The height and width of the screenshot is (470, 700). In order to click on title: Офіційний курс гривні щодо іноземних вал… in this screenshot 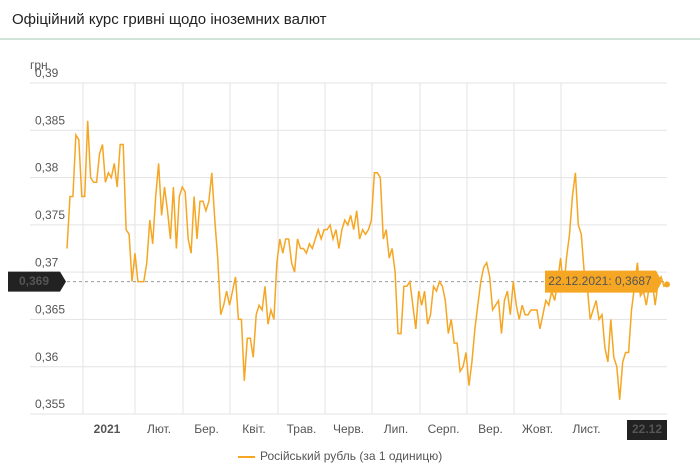, I will do `click(169, 19)`.